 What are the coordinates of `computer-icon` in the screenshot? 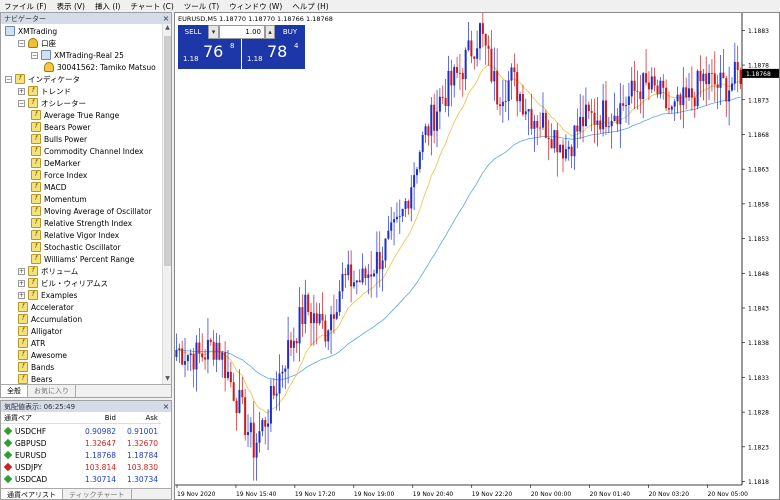 It's located at (10, 31).